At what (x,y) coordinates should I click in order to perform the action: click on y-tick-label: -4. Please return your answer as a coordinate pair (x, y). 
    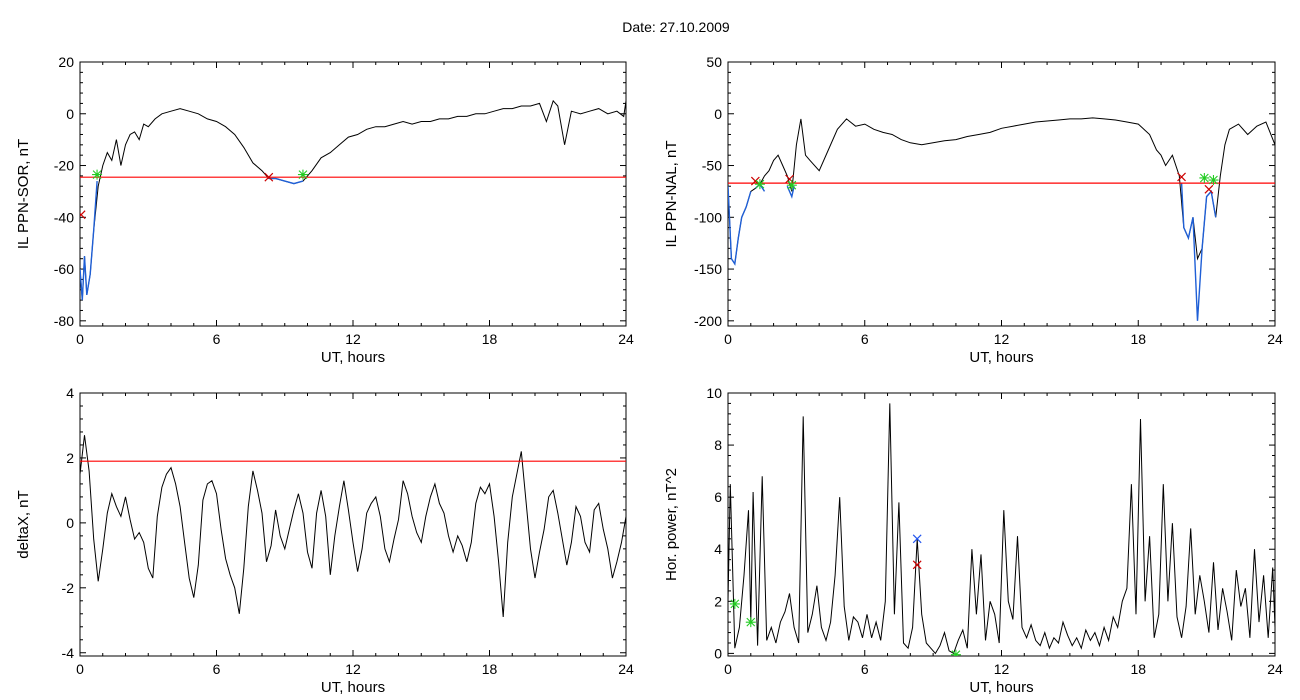
    Looking at the image, I should click on (68, 653).